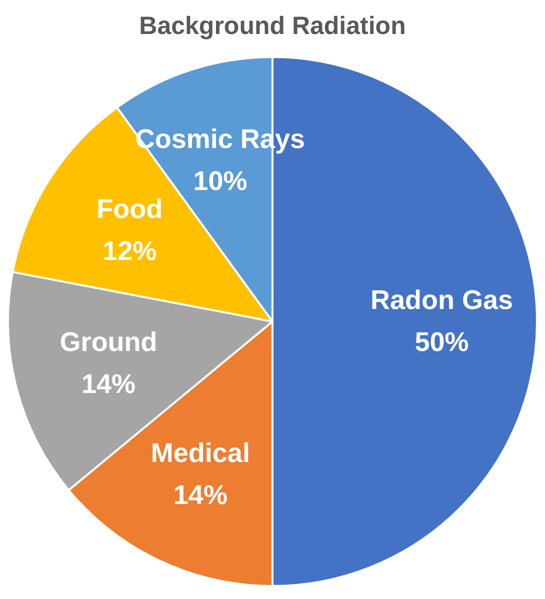 This screenshot has height=599, width=545. What do you see at coordinates (220, 181) in the screenshot?
I see `data-label: 10%` at bounding box center [220, 181].